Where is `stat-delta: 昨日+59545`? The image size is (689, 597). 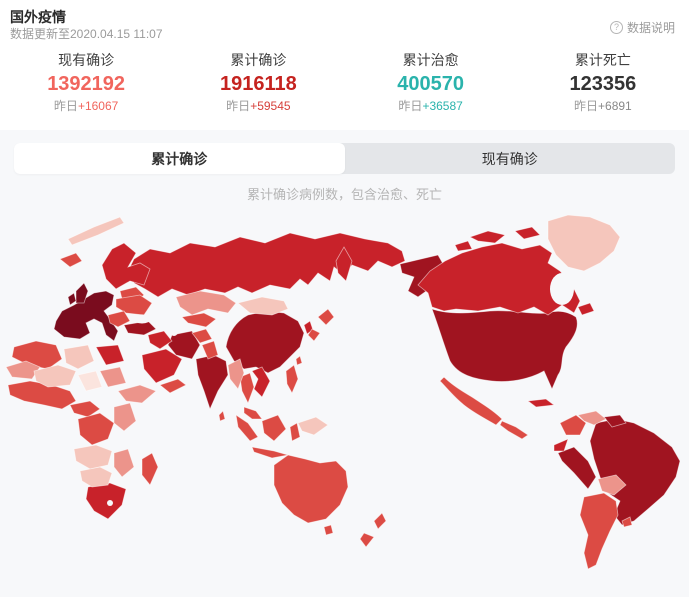 stat-delta: 昨日+59545 is located at coordinates (258, 106).